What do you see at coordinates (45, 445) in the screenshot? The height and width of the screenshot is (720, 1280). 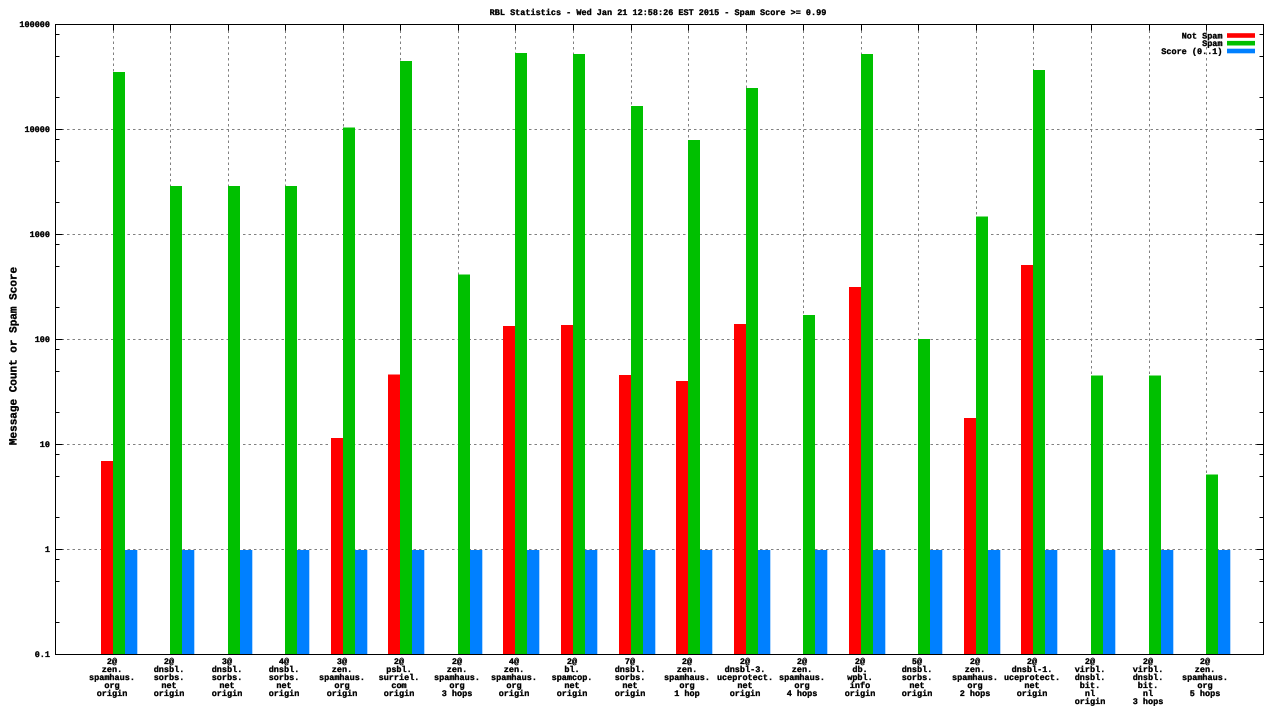 I see `svg-text: 10` at bounding box center [45, 445].